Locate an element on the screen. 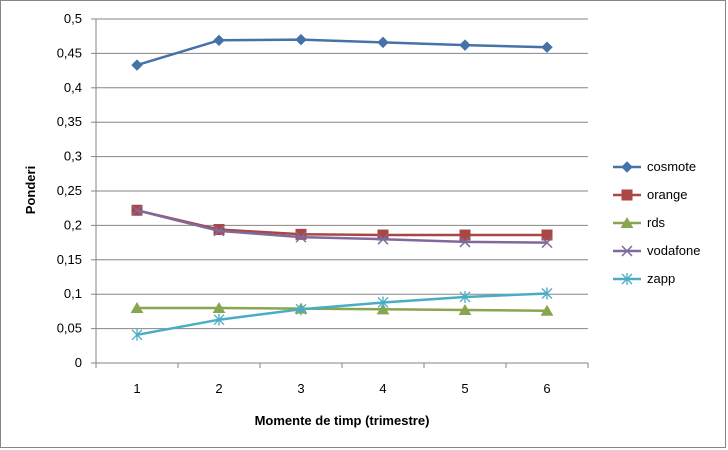  legend-label: orange is located at coordinates (667, 194).